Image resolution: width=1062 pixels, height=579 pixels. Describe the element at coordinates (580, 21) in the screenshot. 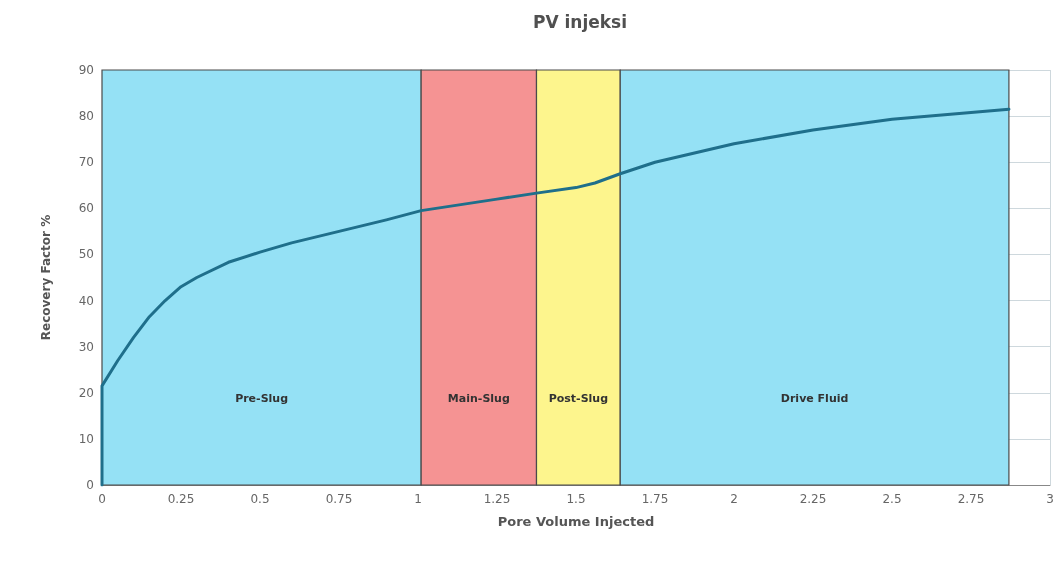

I see `chart-title: PV injeksi` at that location.